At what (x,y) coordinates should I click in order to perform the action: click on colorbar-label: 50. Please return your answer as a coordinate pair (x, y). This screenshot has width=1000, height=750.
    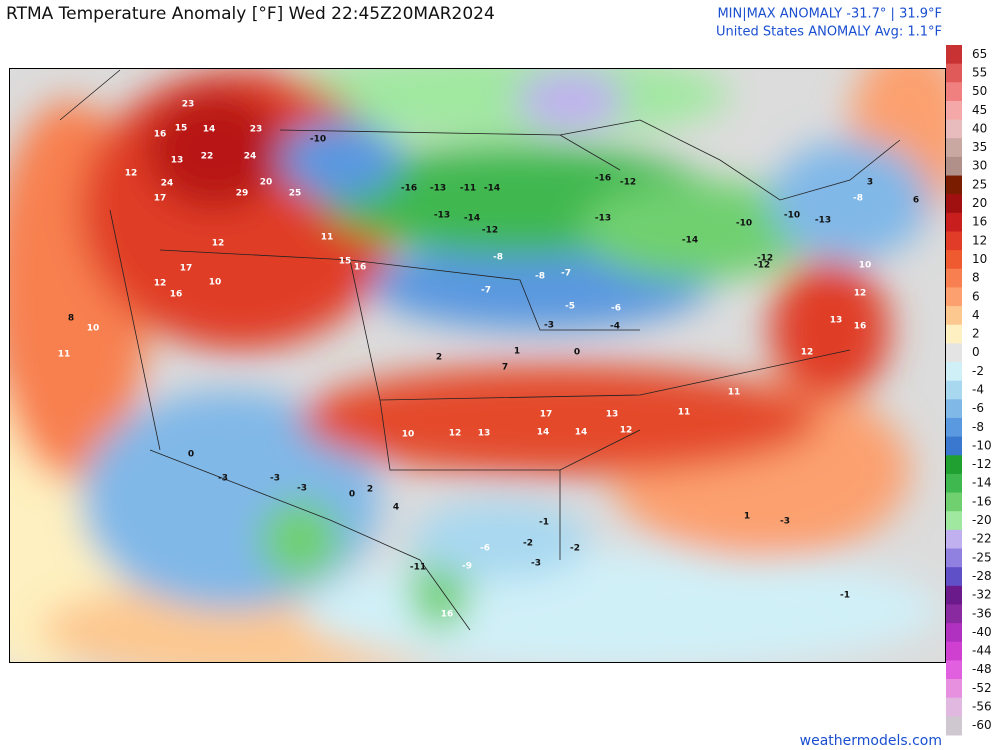
    Looking at the image, I should click on (979, 91).